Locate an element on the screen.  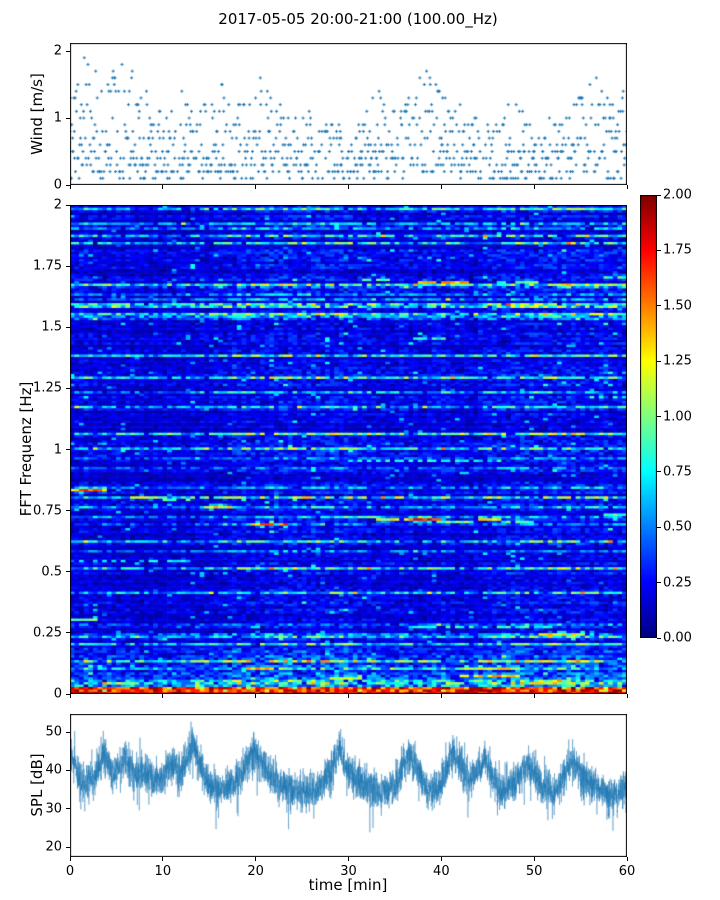
x-tick-label: 50 is located at coordinates (534, 871).